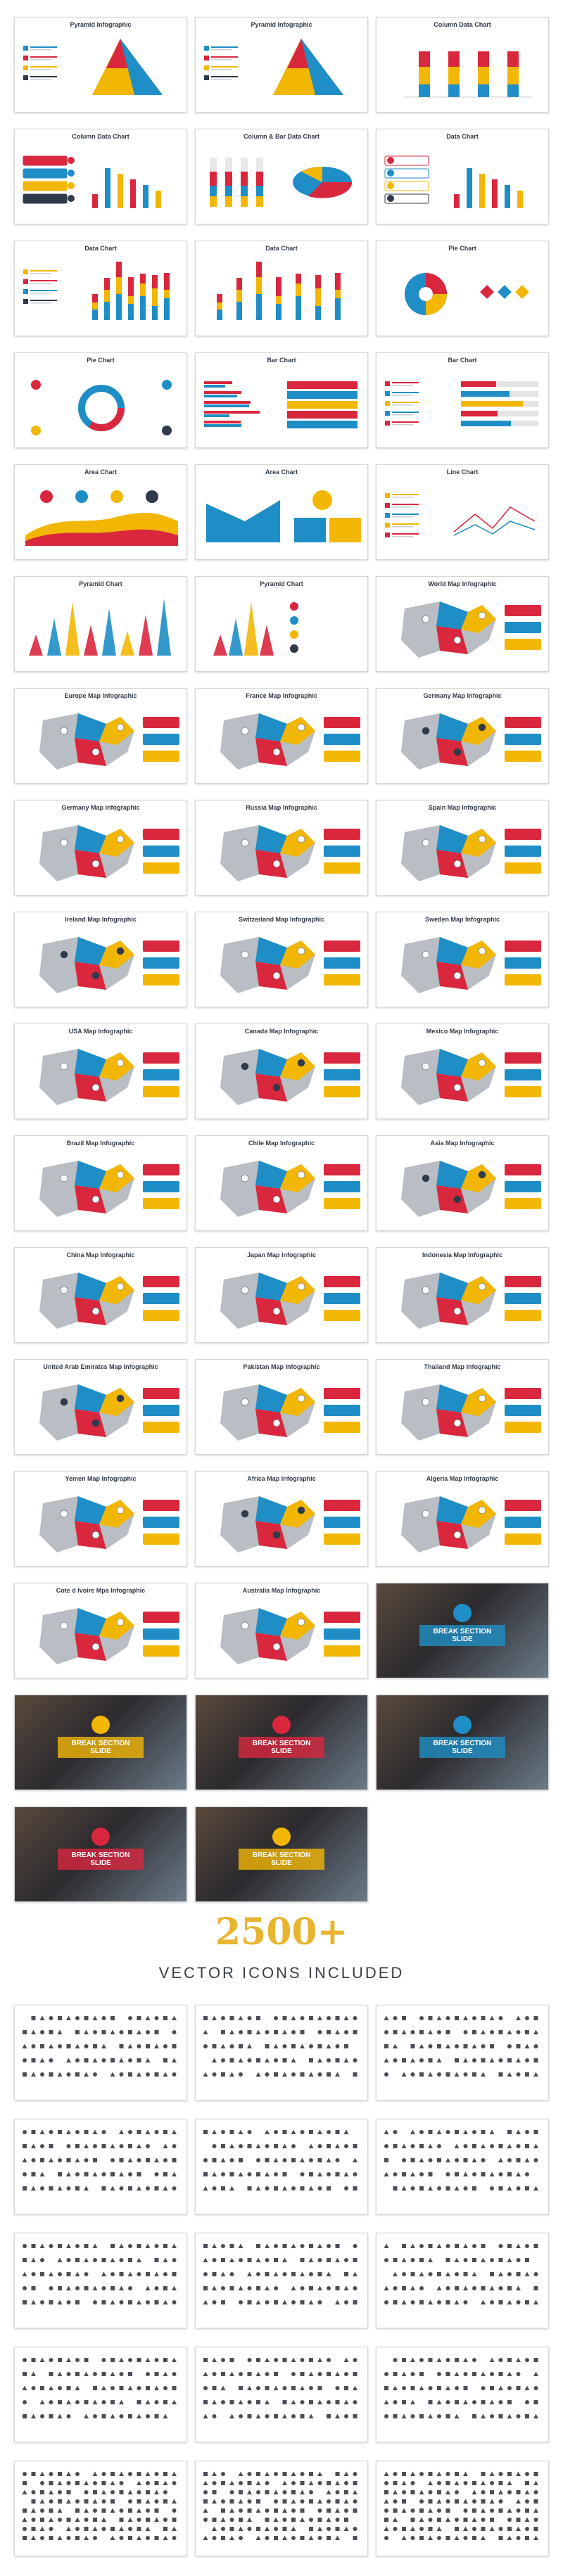 The image size is (563, 2576). I want to click on slide-graphic, so click(281, 182).